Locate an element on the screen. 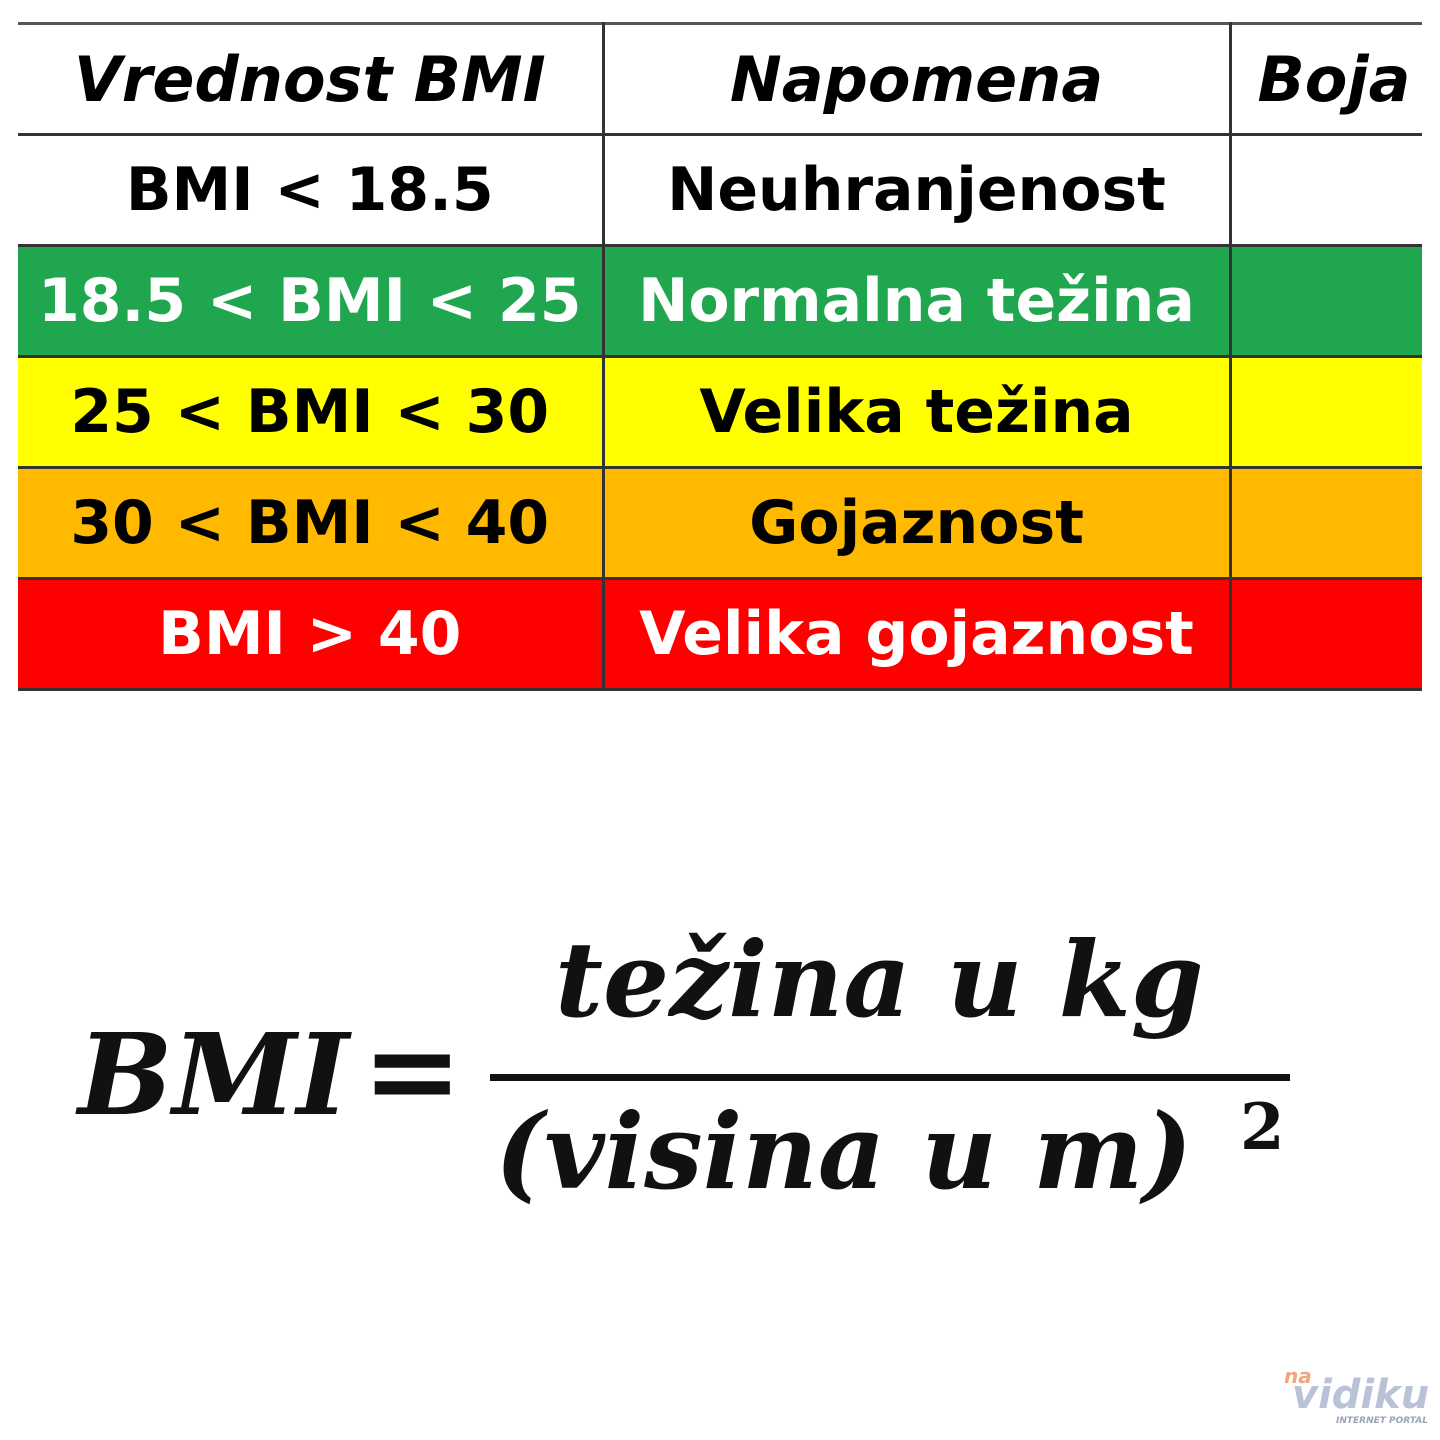 This screenshot has height=1440, width=1440. table-cell: Neuhranjenost is located at coordinates (916, 190).